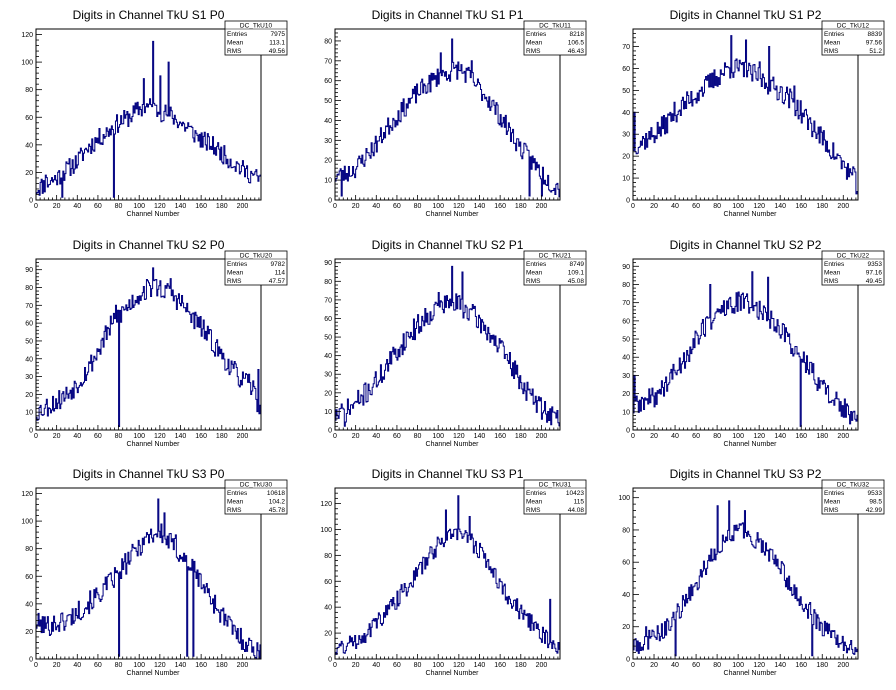 This screenshot has width=896, height=690. I want to click on chart-title: Digits in Channel TkU S2 P1, so click(448, 245).